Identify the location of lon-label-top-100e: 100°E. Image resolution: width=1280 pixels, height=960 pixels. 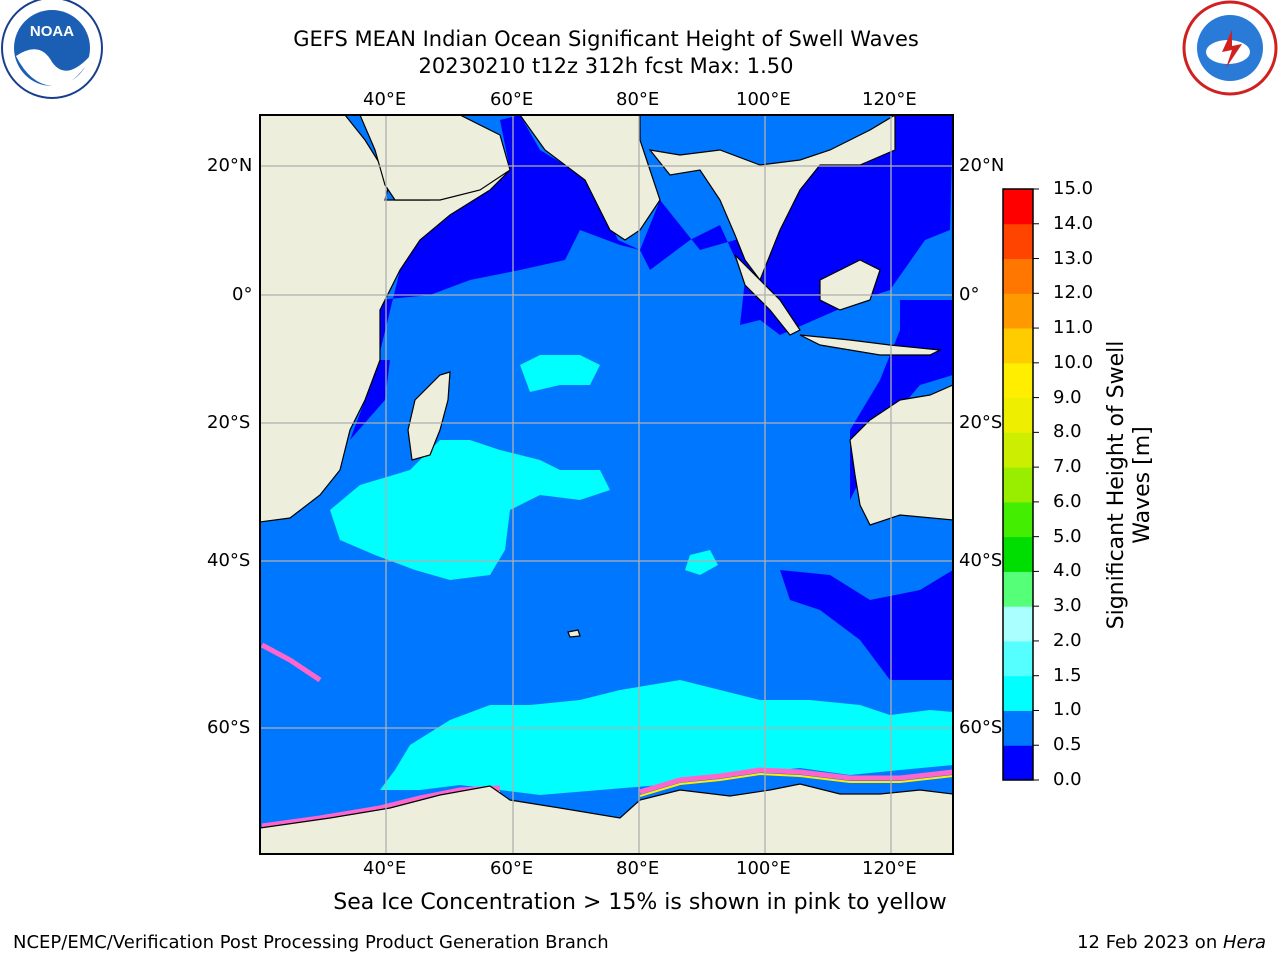
(763, 99).